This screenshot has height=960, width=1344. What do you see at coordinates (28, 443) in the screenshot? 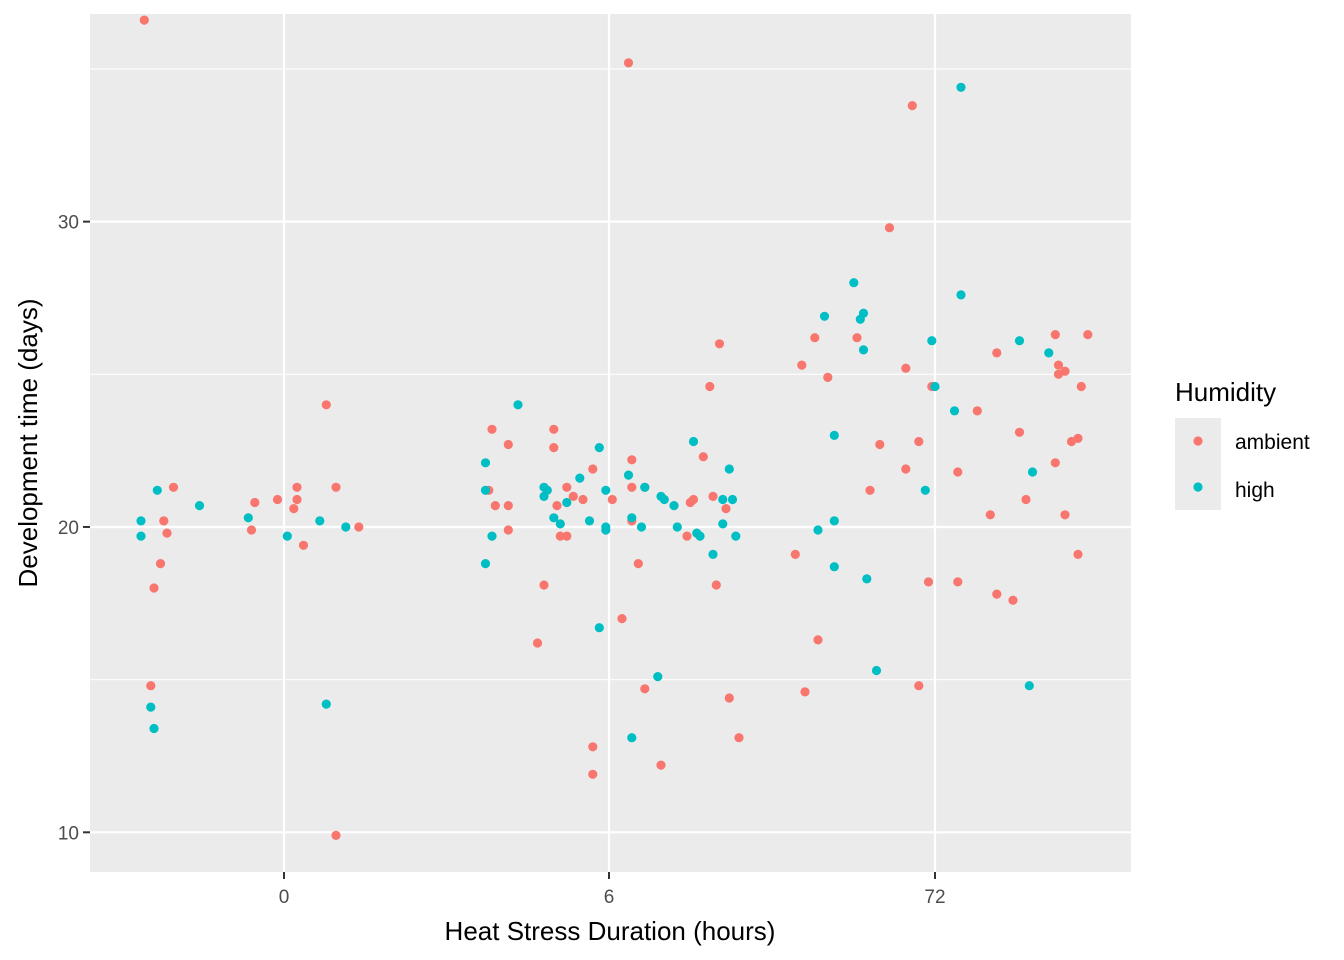
I see `y-axis-title: Development time (days)` at bounding box center [28, 443].